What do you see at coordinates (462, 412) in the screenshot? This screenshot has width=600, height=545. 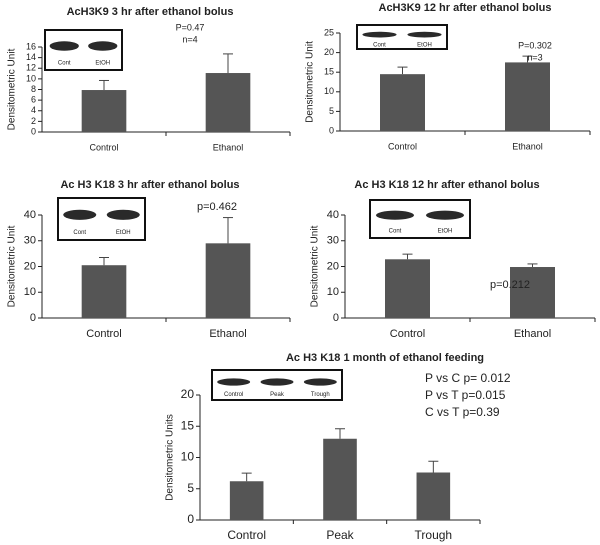 I see `annotation: C vs T p=0.39` at bounding box center [462, 412].